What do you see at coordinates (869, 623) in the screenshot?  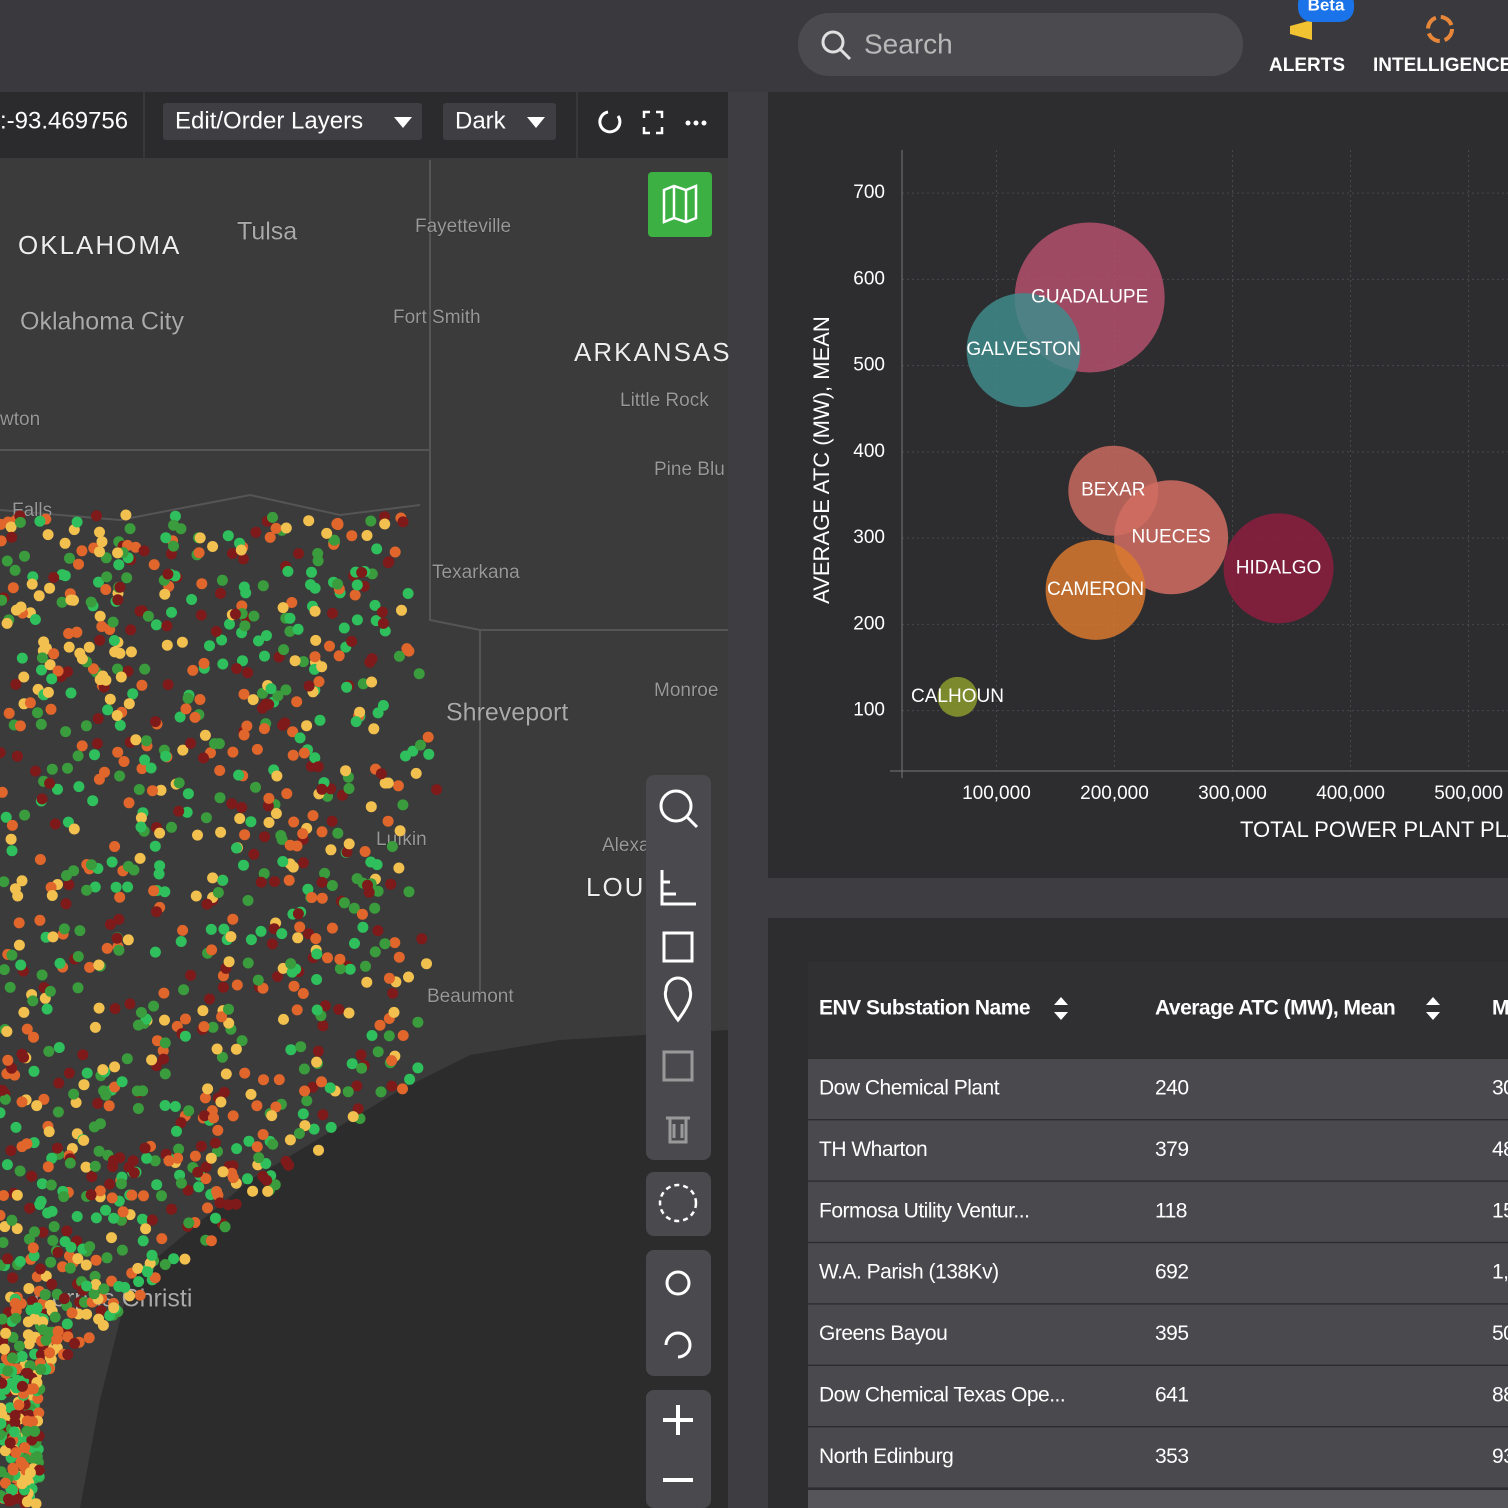 I see `y-tick-label: 200` at bounding box center [869, 623].